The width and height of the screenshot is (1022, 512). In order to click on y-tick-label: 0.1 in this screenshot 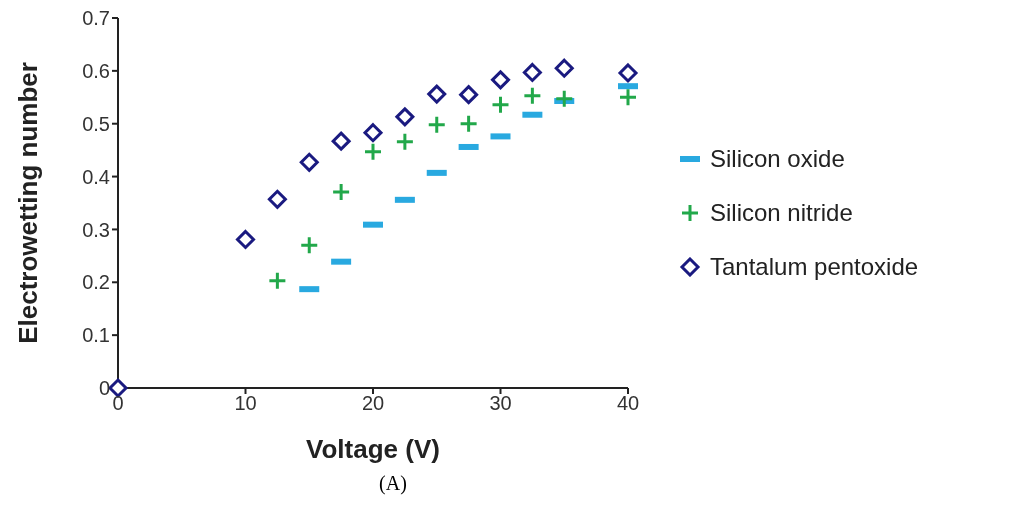, I will do `click(96, 335)`.